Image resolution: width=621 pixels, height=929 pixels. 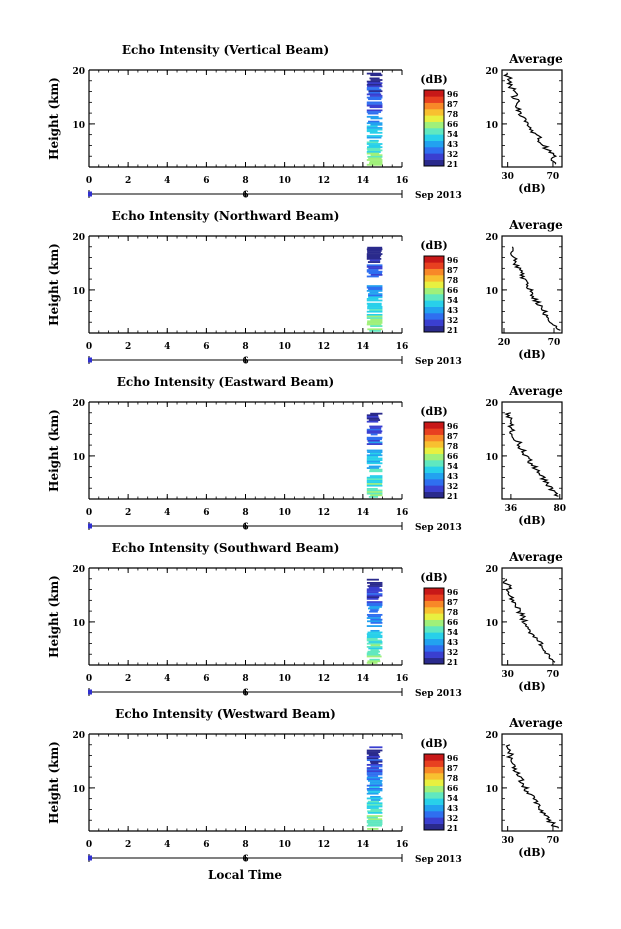 I want to click on x-tick-label: 8, so click(x=245, y=513).